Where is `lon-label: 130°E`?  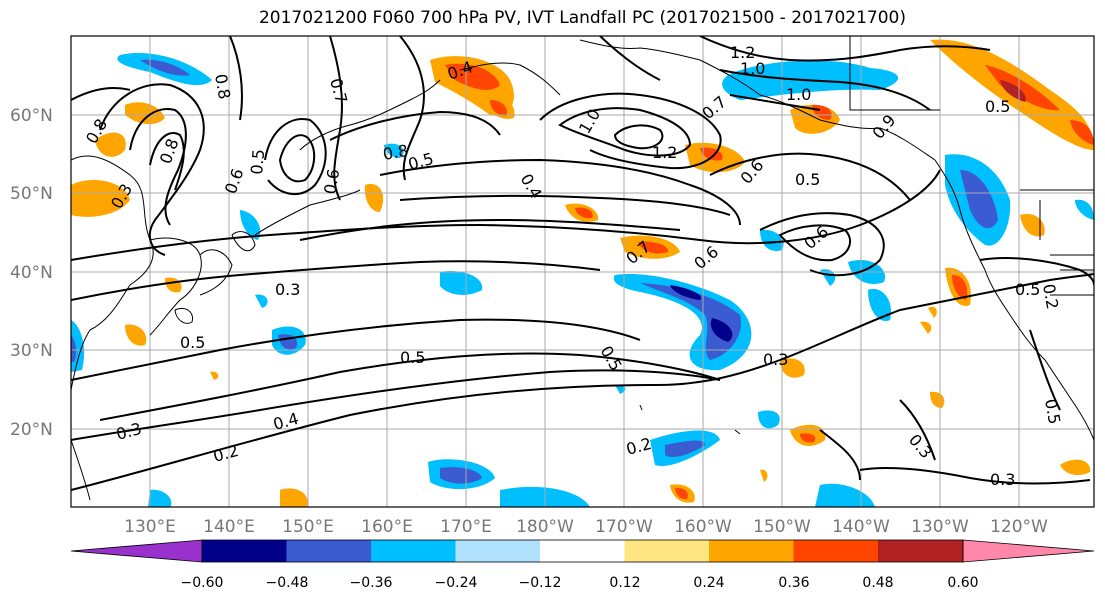 lon-label: 130°E is located at coordinates (150, 527).